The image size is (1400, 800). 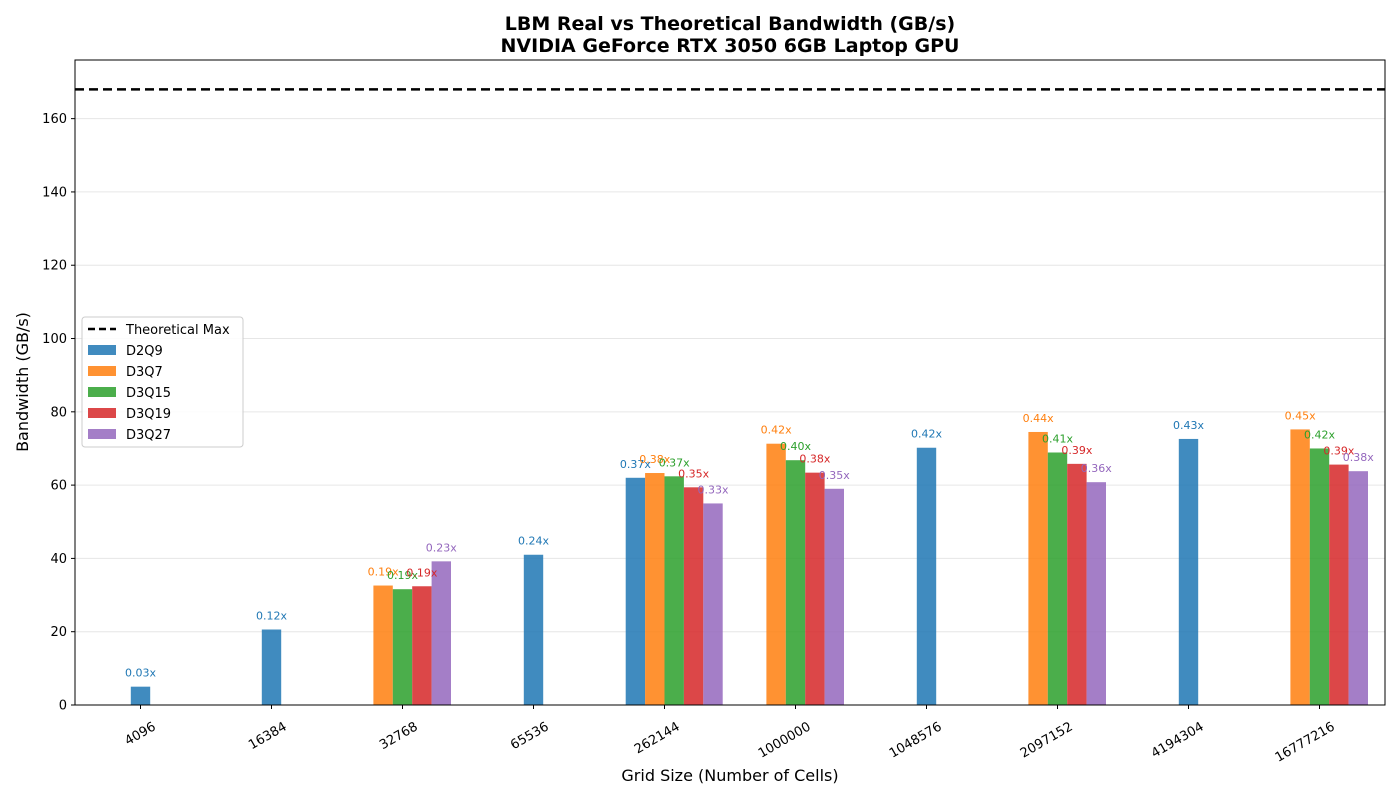 What do you see at coordinates (102, 350) in the screenshot?
I see `legend-swatch-d2q9` at bounding box center [102, 350].